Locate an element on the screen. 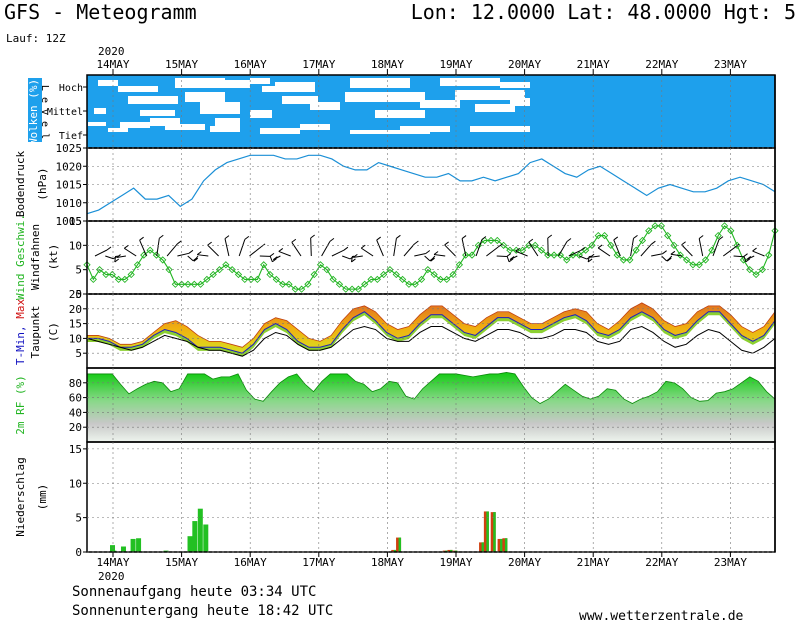 This screenshot has width=800, height=625. day-label-bottom: 18MAY is located at coordinates (387, 562).